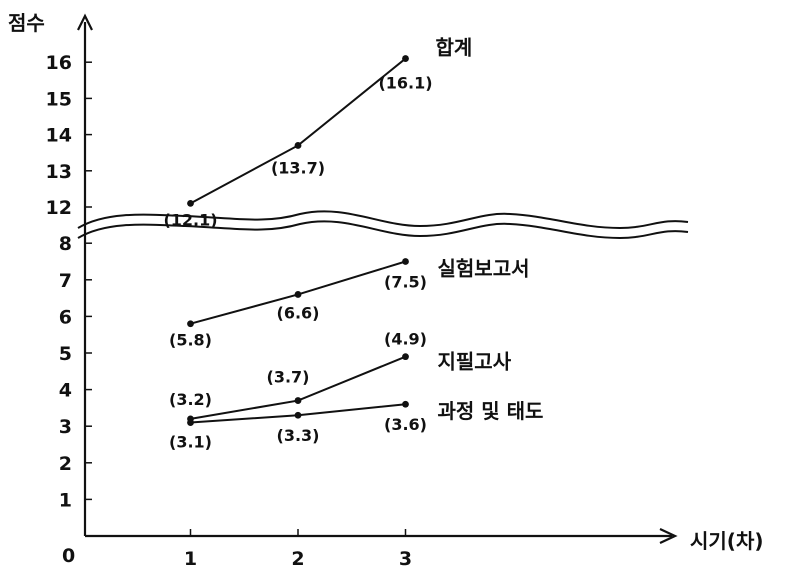  Describe the element at coordinates (85, 22) in the screenshot. I see `y-axis-arrow` at that location.